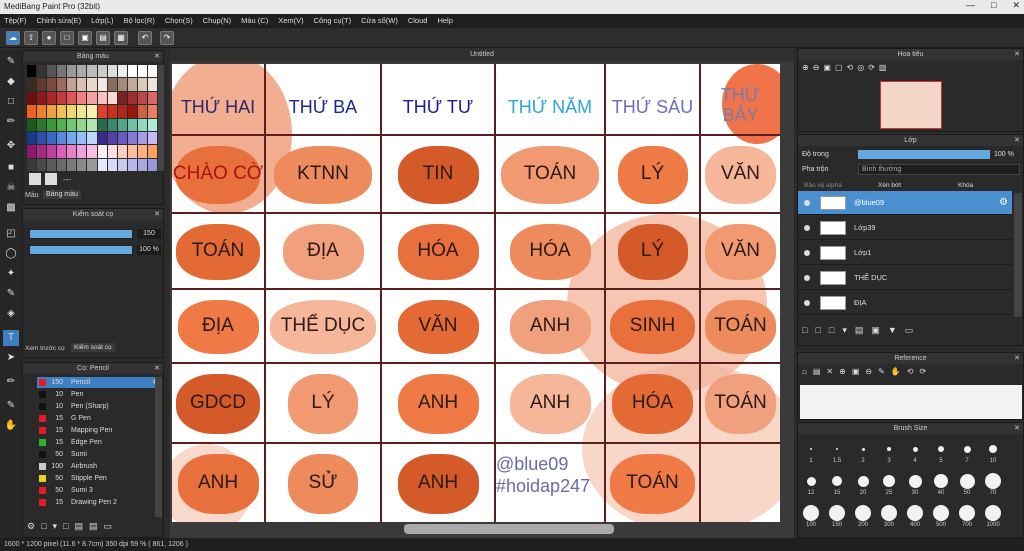  I want to click on hand-icon: ✋, so click(895, 371).